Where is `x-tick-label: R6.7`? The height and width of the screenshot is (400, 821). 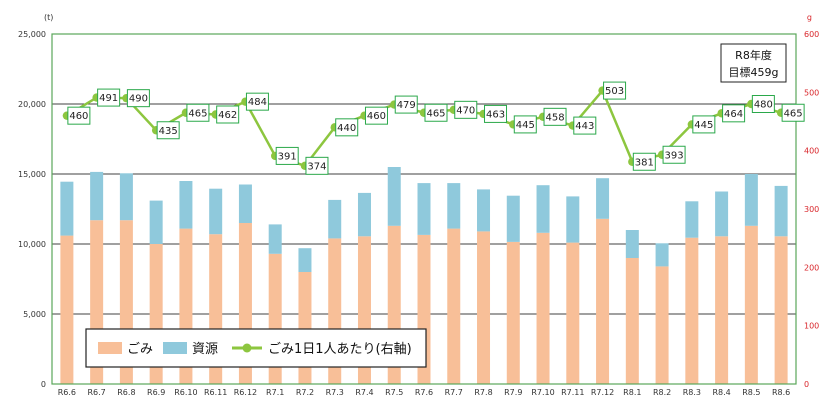 x-tick-label: R6.7 is located at coordinates (96, 392).